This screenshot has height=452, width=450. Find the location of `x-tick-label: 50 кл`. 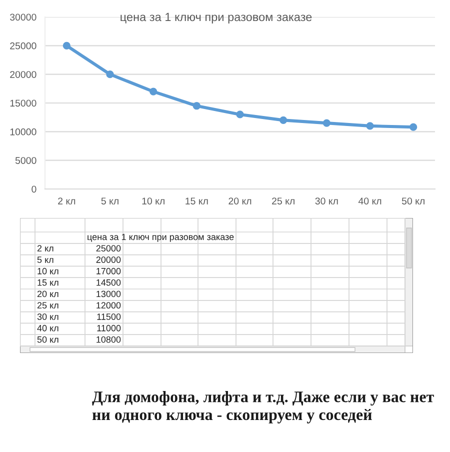

x-tick-label: 50 кл is located at coordinates (413, 201).